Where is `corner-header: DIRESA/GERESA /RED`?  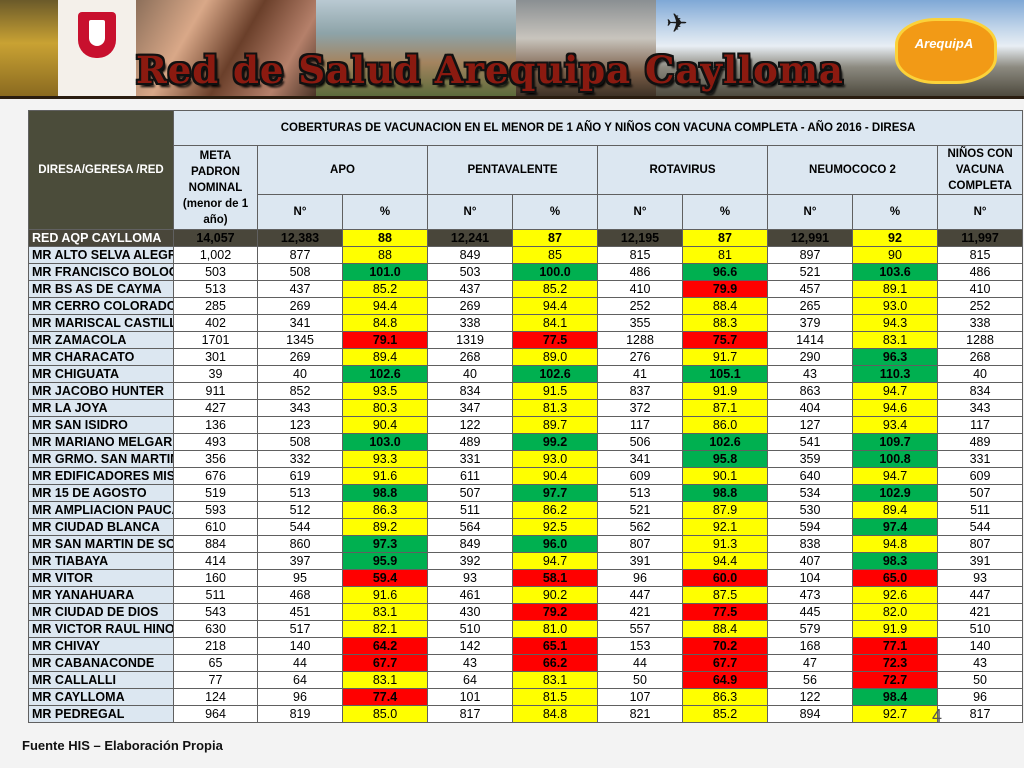 corner-header: DIRESA/GERESA /RED is located at coordinates (101, 170).